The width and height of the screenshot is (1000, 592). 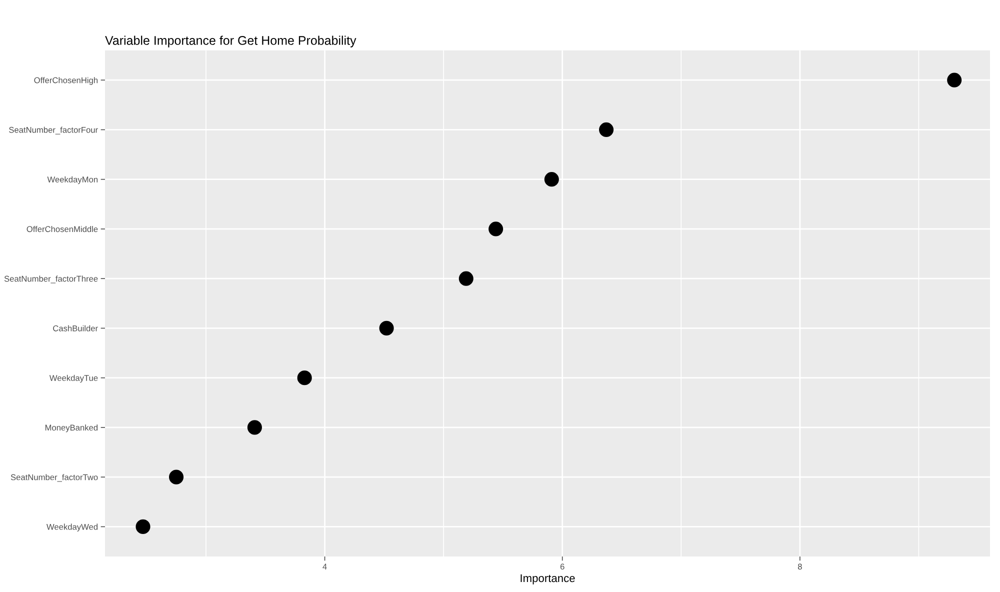 What do you see at coordinates (54, 478) in the screenshot?
I see `y-tick-label: SeatNumber_factorTwo` at bounding box center [54, 478].